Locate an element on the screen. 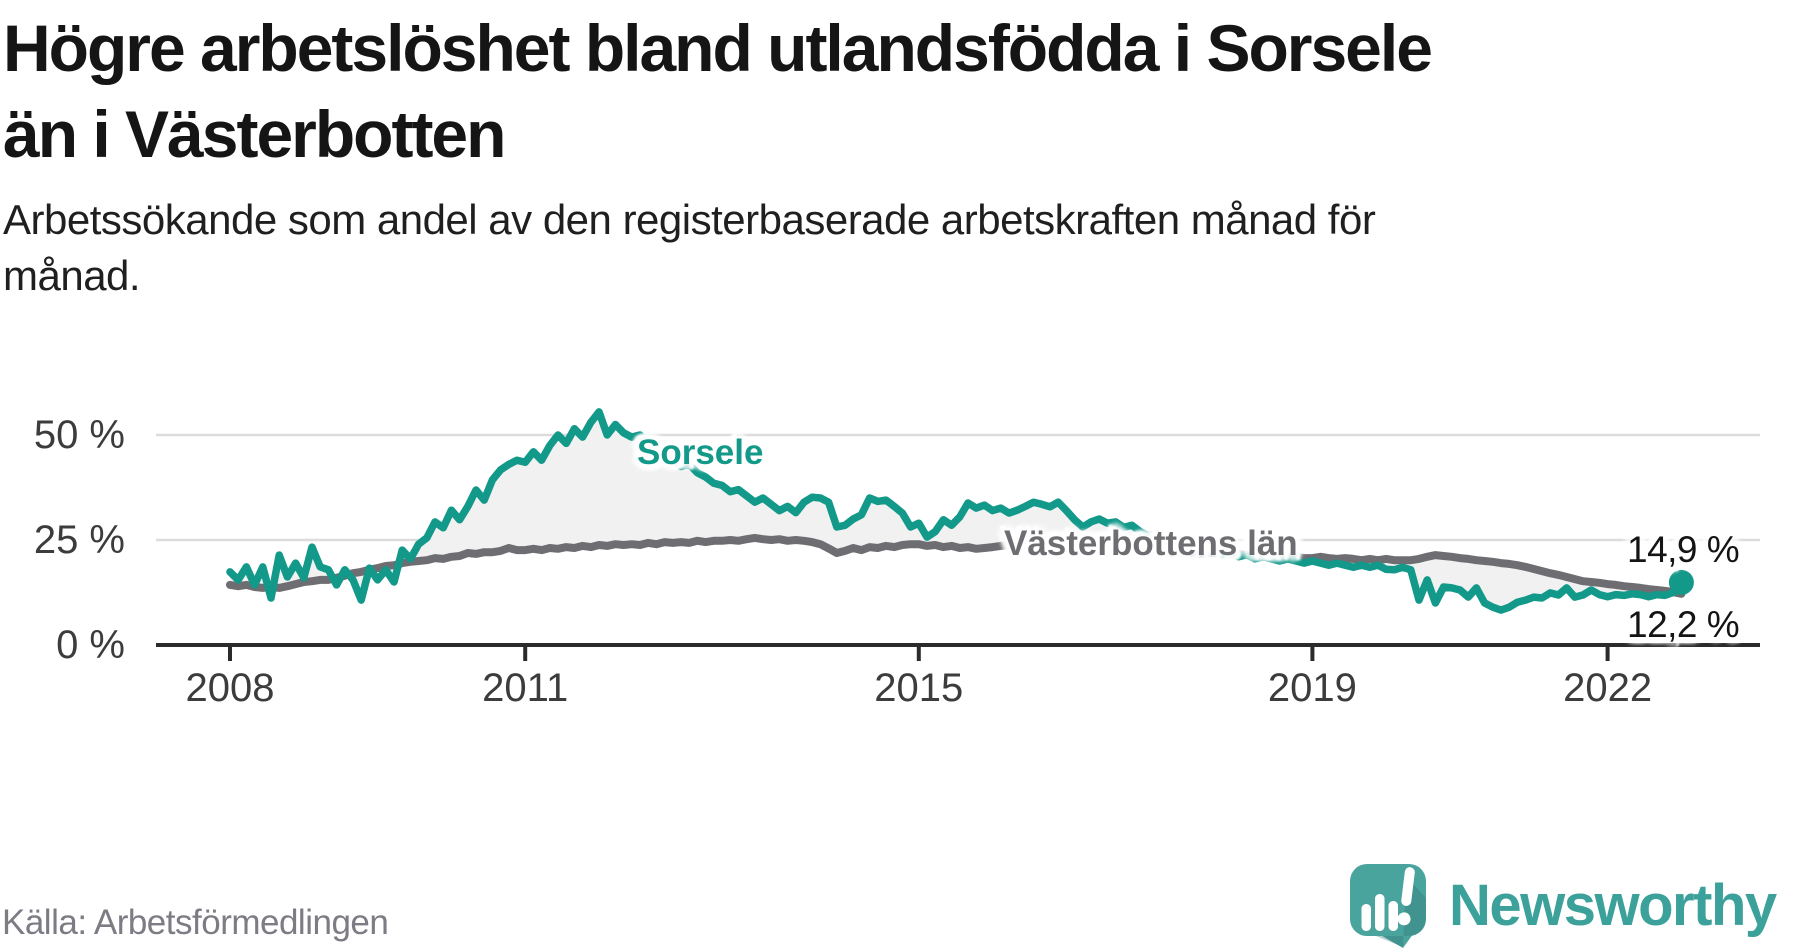 The height and width of the screenshot is (948, 1800). series-label-sorsele: Sorsele is located at coordinates (700, 452).